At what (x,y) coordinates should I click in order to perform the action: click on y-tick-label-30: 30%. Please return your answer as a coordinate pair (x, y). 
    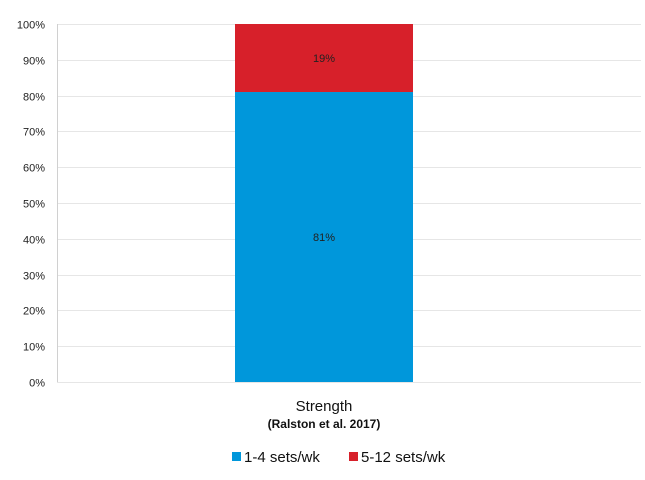
    Looking at the image, I should click on (34, 277).